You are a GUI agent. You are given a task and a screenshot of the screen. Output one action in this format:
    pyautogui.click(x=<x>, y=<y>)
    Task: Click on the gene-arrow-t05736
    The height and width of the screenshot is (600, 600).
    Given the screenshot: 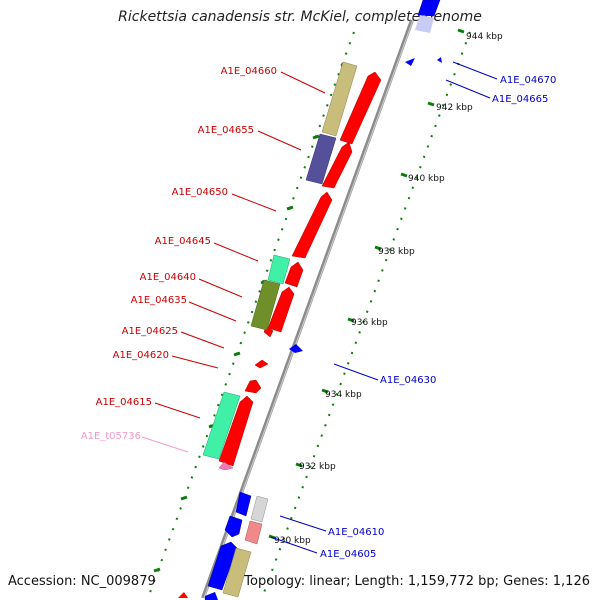 What is the action you would take?
    pyautogui.click(x=226, y=466)
    